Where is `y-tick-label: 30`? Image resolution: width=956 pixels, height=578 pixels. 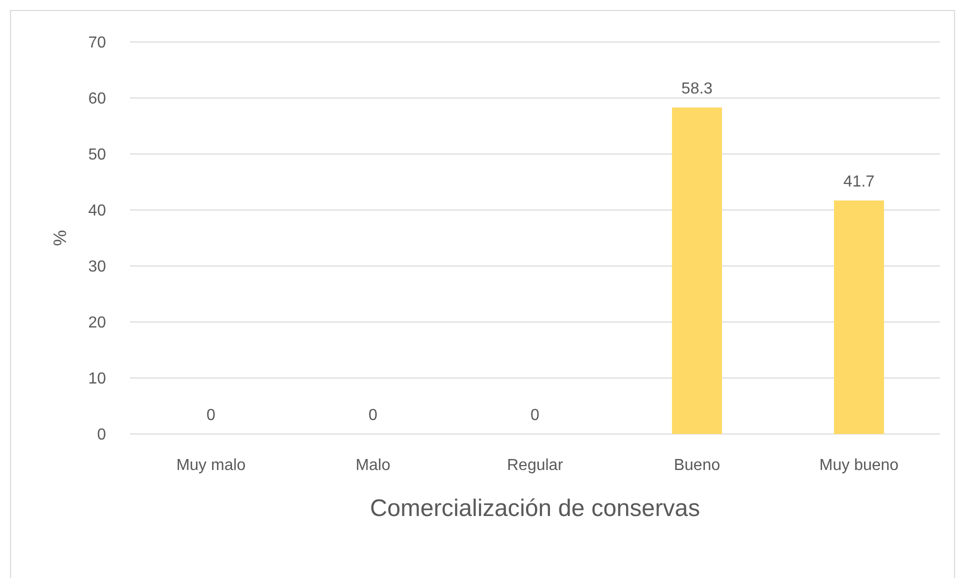 y-tick-label: 30 is located at coordinates (97, 267).